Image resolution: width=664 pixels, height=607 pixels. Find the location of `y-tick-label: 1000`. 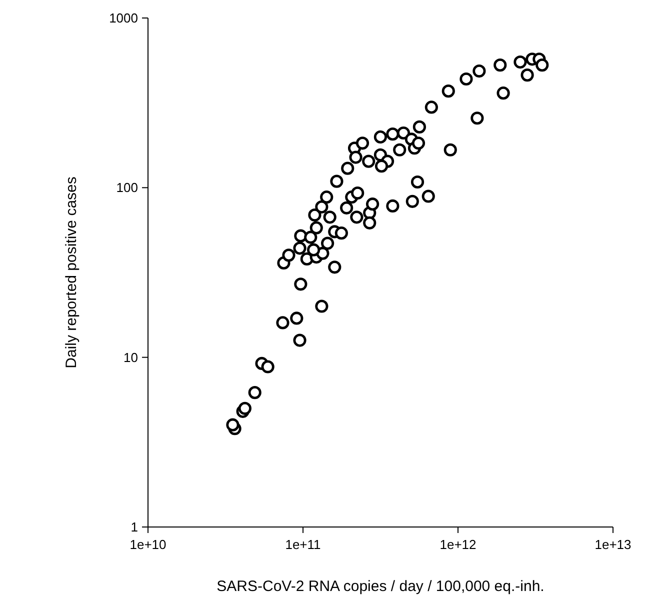

y-tick-label: 1000 is located at coordinates (123, 18).